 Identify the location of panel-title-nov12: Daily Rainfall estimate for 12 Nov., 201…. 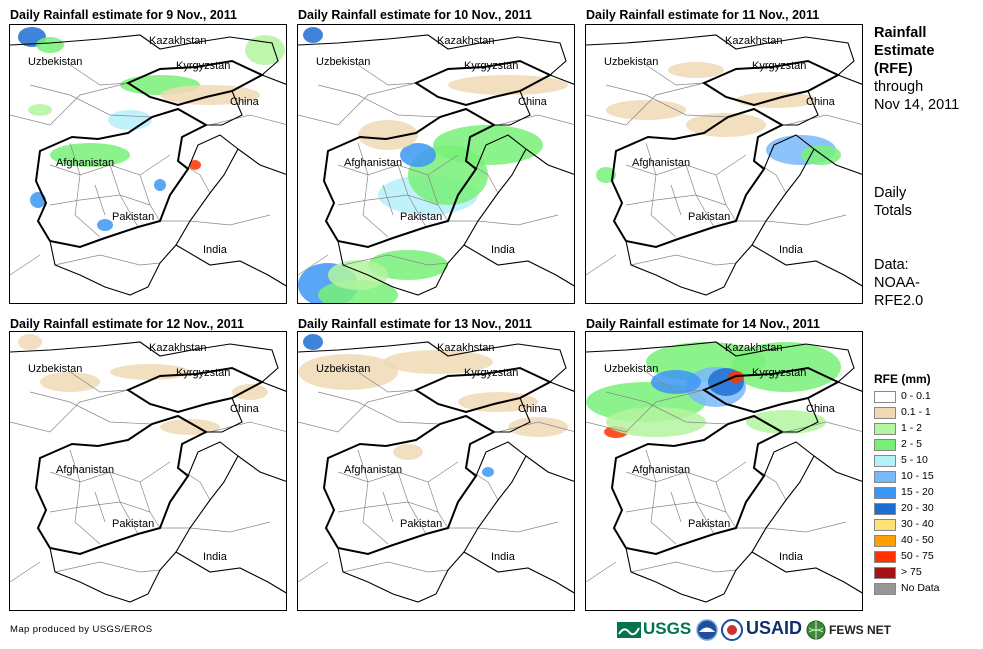
(127, 324).